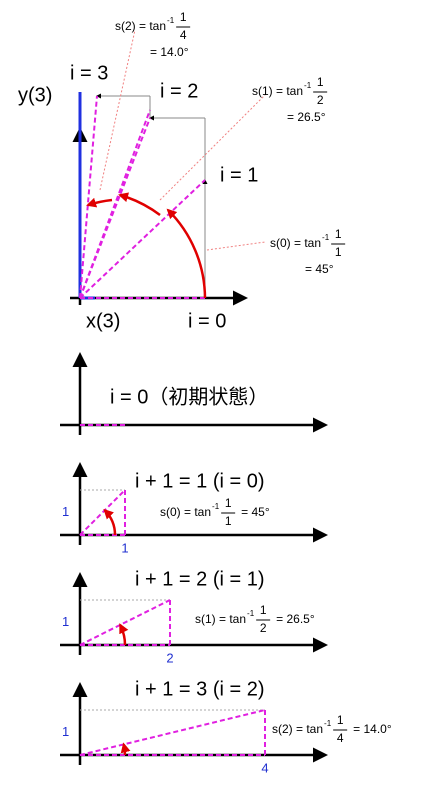  Describe the element at coordinates (200, 689) in the screenshot. I see `panel-title: i + 1 = 3 (i = 2)` at that location.